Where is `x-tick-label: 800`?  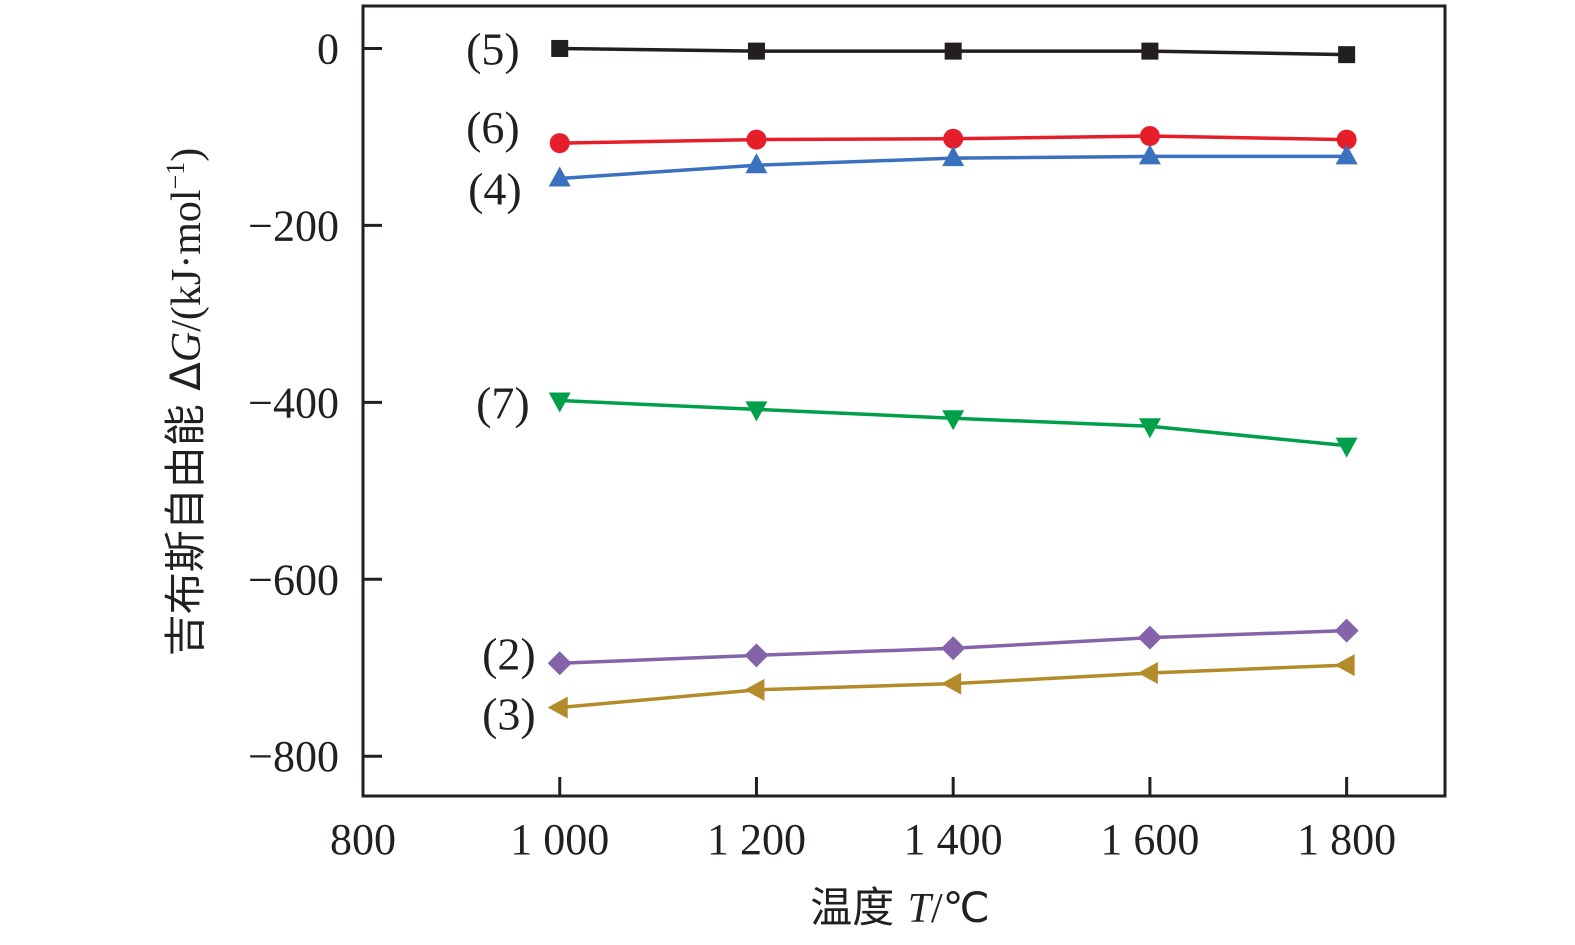
x-tick-label: 800 is located at coordinates (363, 839).